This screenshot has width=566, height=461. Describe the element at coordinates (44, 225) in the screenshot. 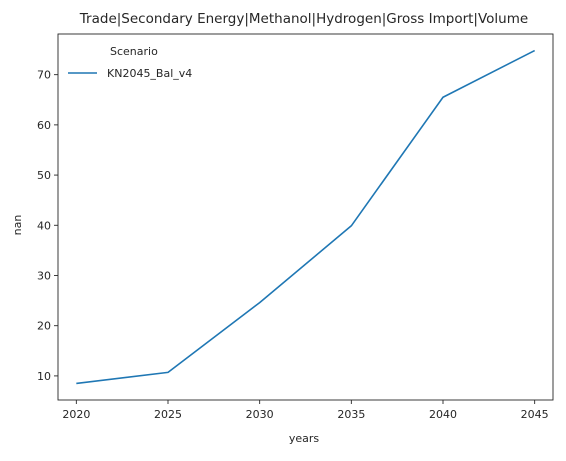

I see `y-tick-label: 40` at that location.